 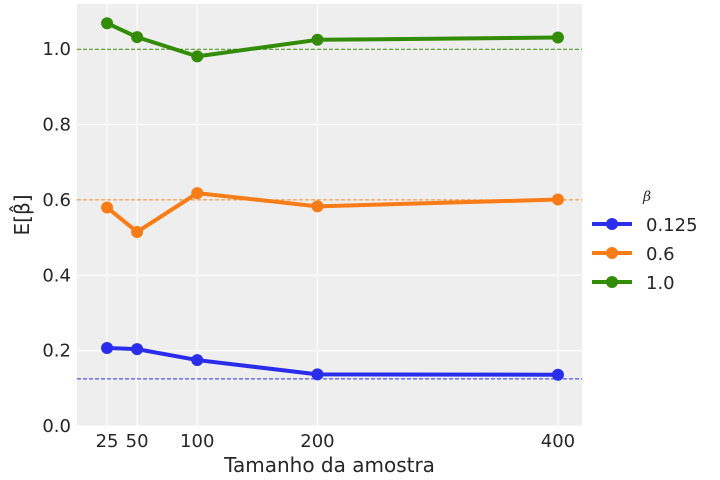 What do you see at coordinates (336, 441) in the screenshot?
I see `x-tick-labels: 25 50 100 200 400` at bounding box center [336, 441].